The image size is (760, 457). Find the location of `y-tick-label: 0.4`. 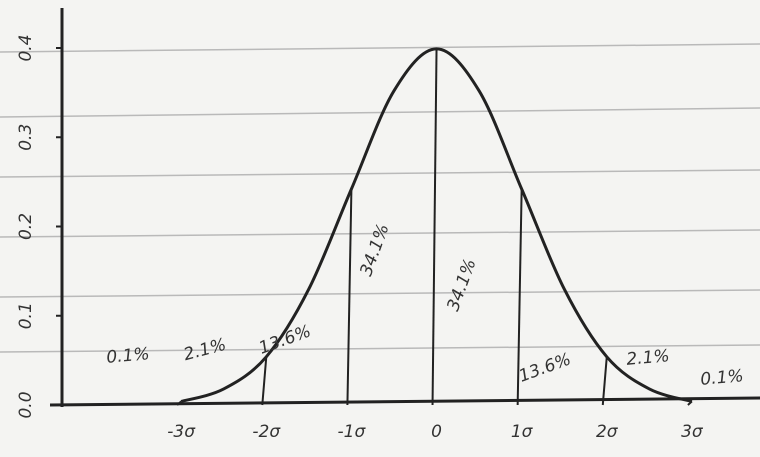

y-tick-label: 0.4 is located at coordinates (26, 47).